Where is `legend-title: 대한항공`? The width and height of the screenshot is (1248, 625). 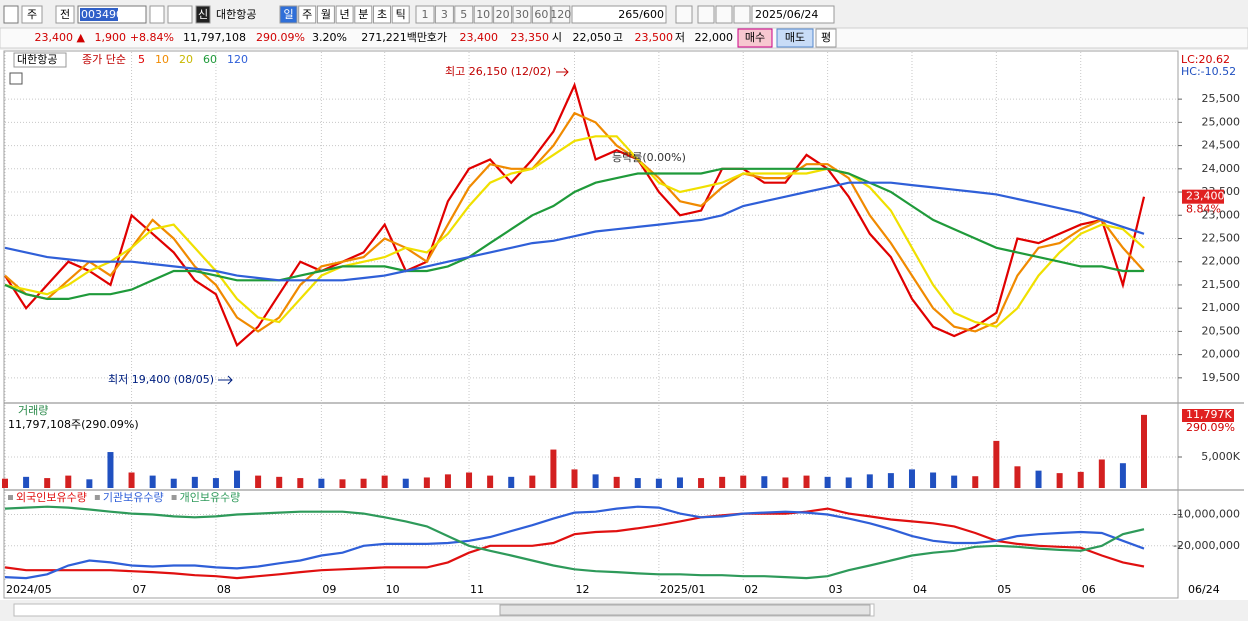 legend-title: 대한항공 is located at coordinates (37, 59).